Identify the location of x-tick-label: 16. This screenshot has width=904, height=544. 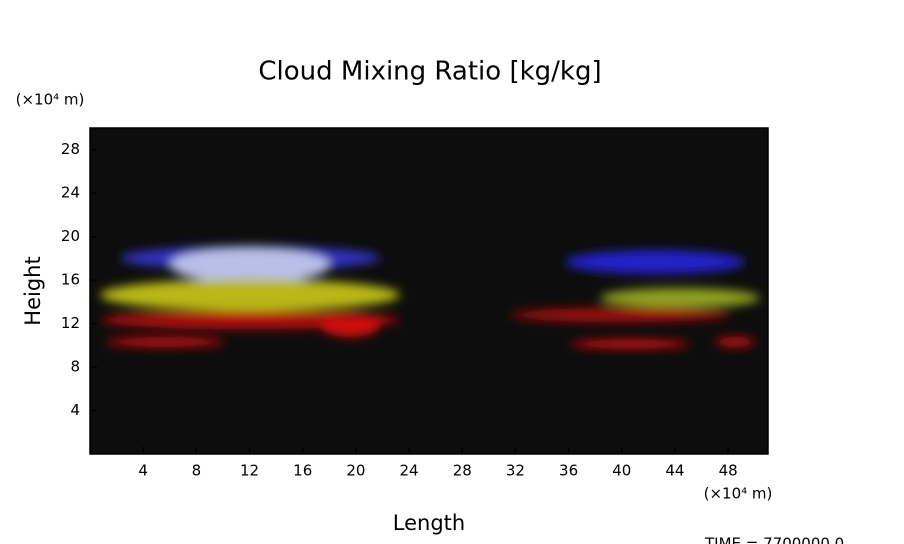
(302, 471).